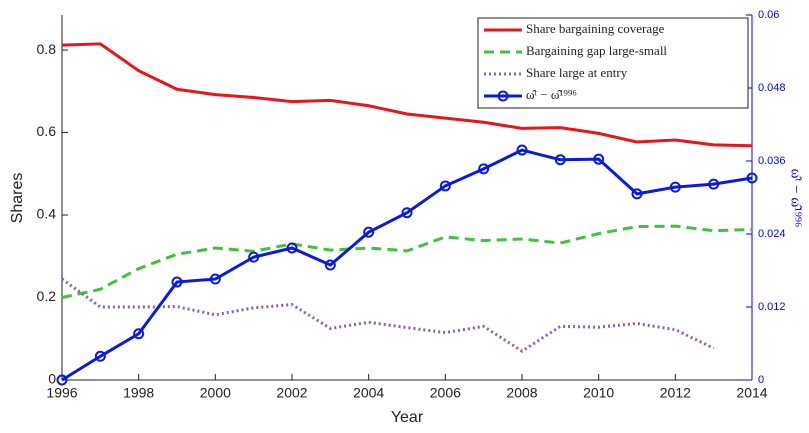  What do you see at coordinates (47, 49) in the screenshot?
I see `y-tick-label: 0.8` at bounding box center [47, 49].